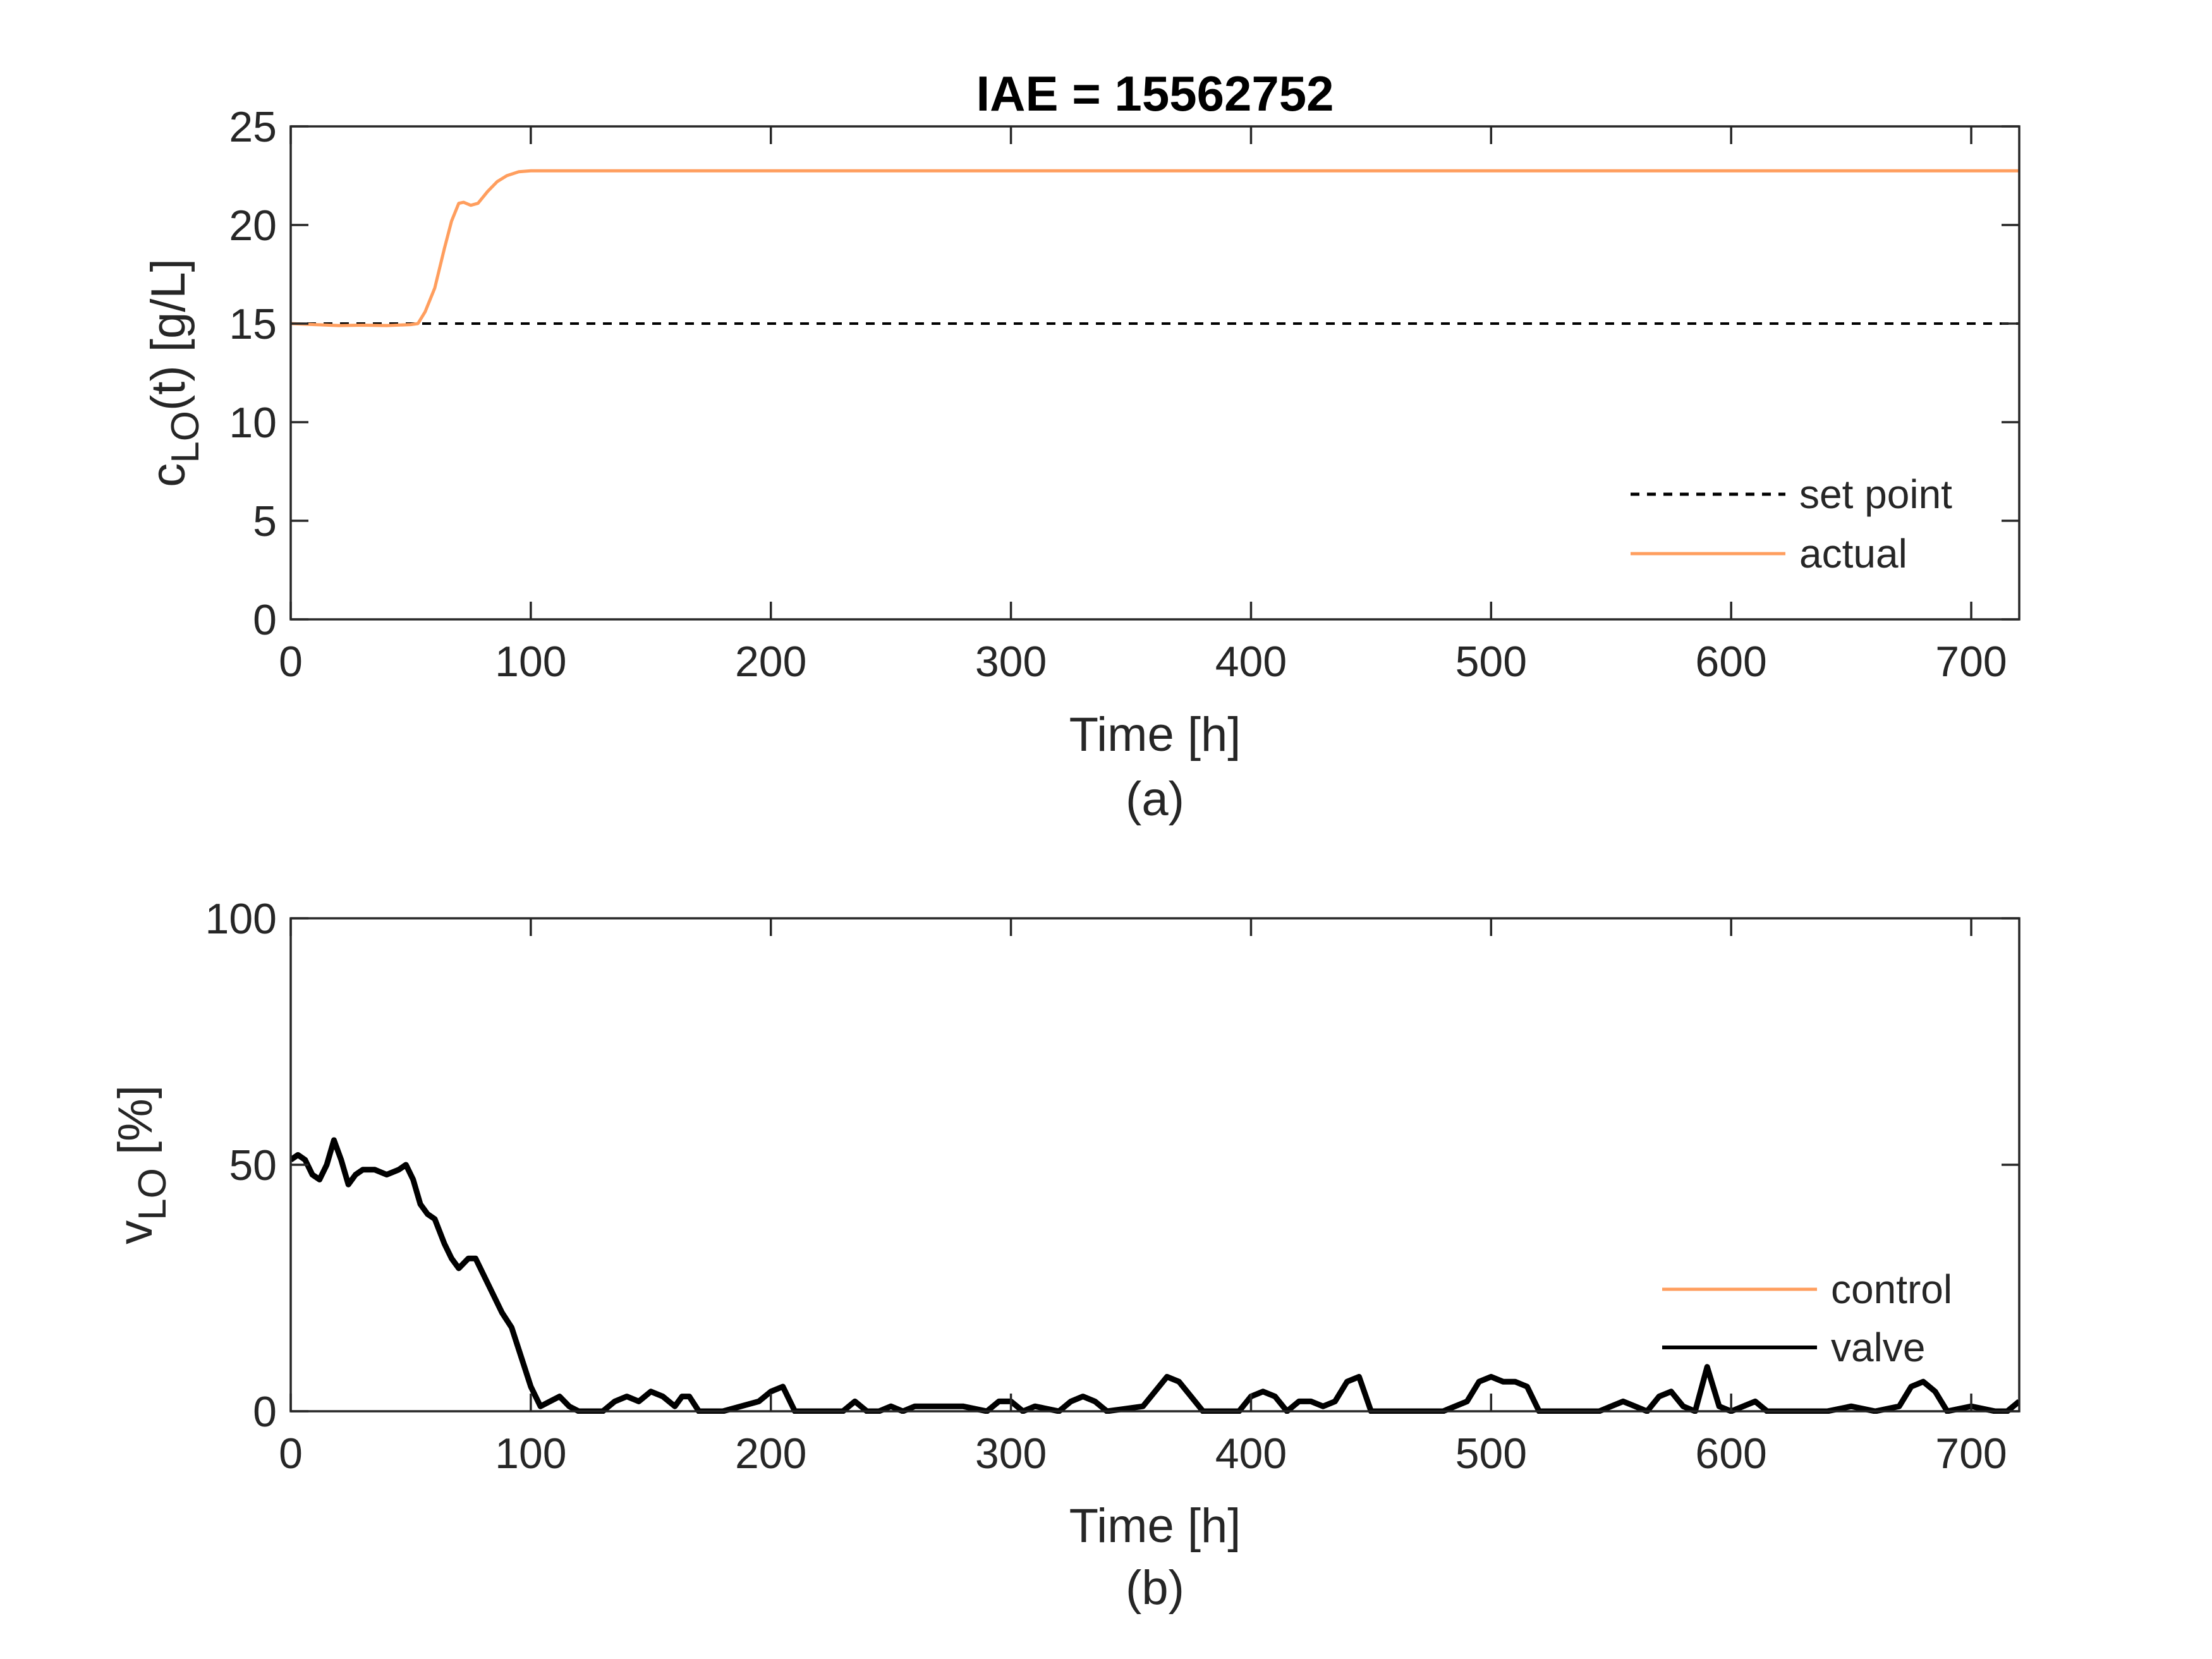  I want to click on series-line-valve, so click(1155, 1275).